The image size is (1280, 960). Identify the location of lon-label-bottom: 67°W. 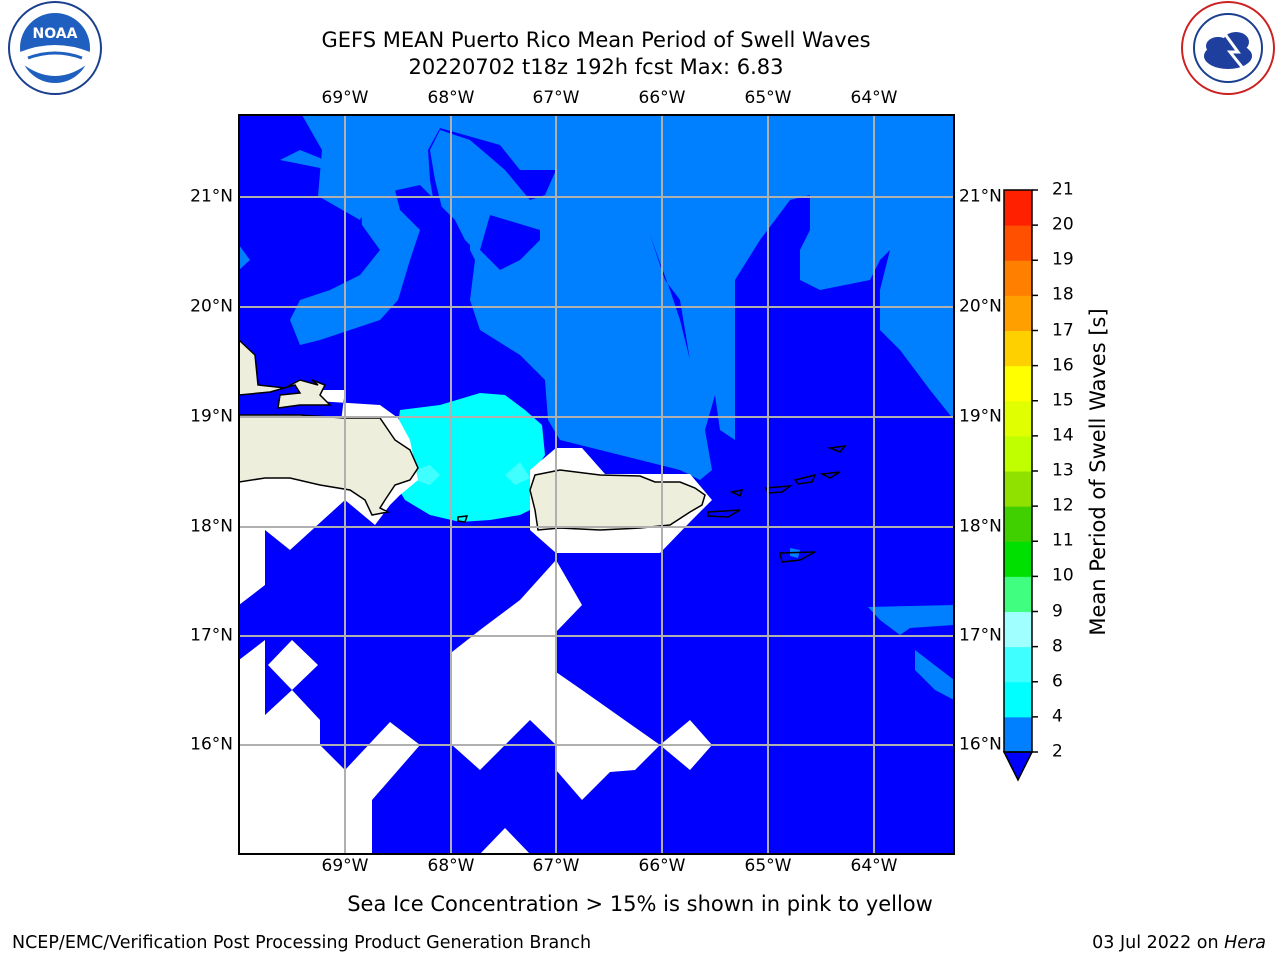
(556, 866).